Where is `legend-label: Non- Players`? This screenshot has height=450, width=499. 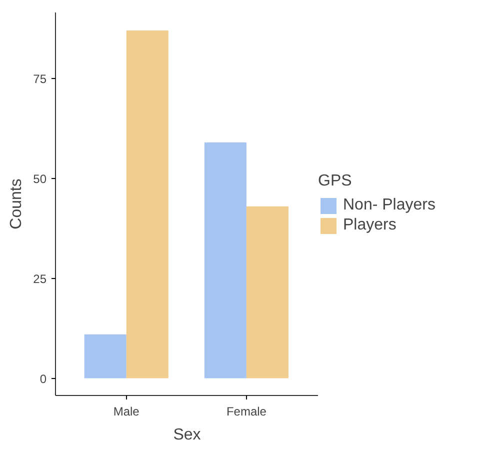 legend-label: Non- Players is located at coordinates (389, 205).